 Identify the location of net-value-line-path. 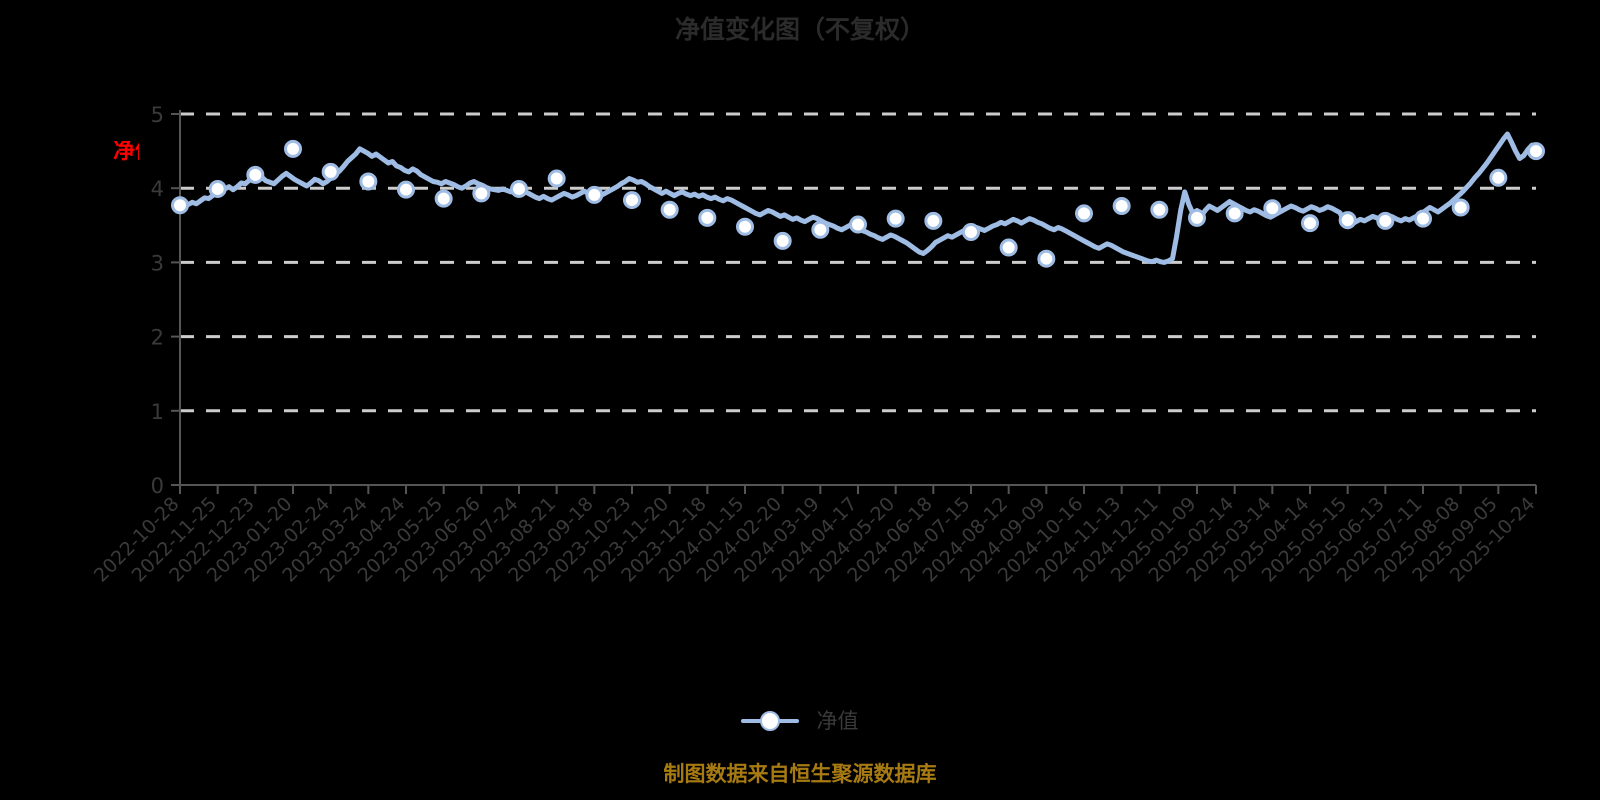
(858, 198).